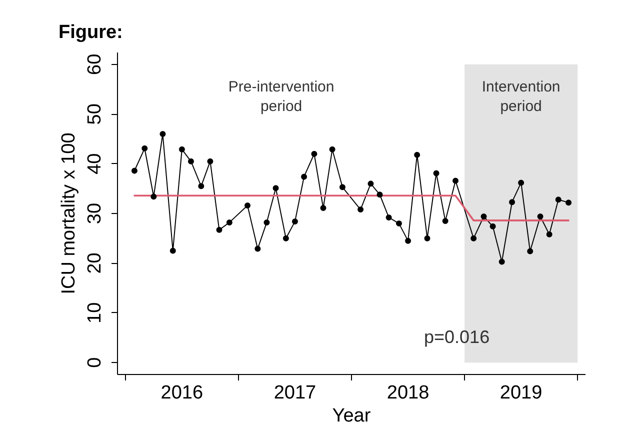 The height and width of the screenshot is (431, 627). I want to click on chart-title: Figure:, so click(90, 32).